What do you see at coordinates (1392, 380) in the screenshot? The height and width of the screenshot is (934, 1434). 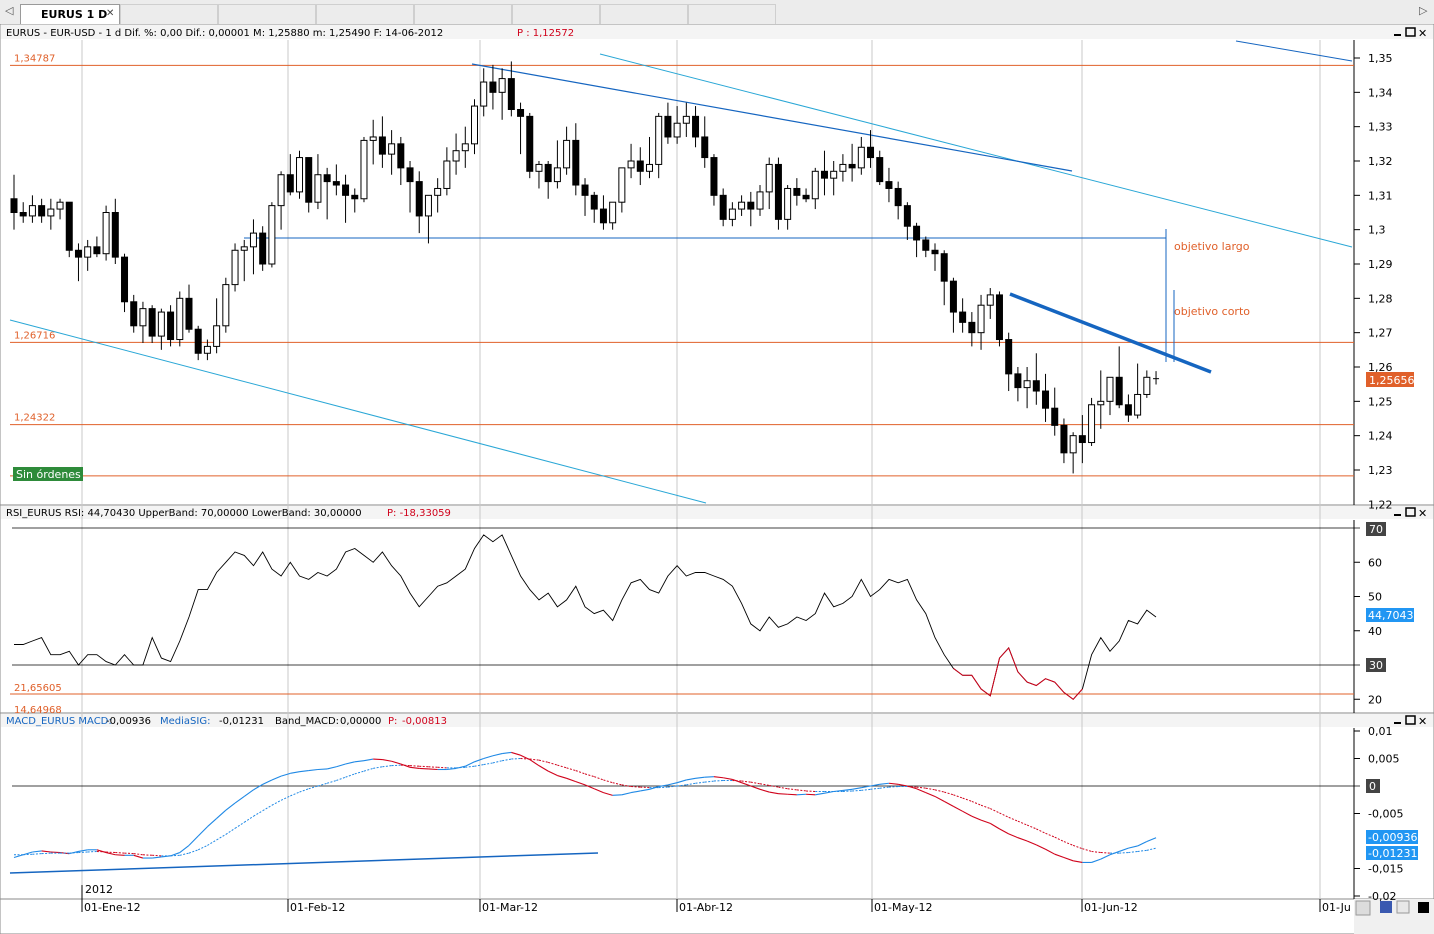 I see `last-price-label: 1,25656` at bounding box center [1392, 380].